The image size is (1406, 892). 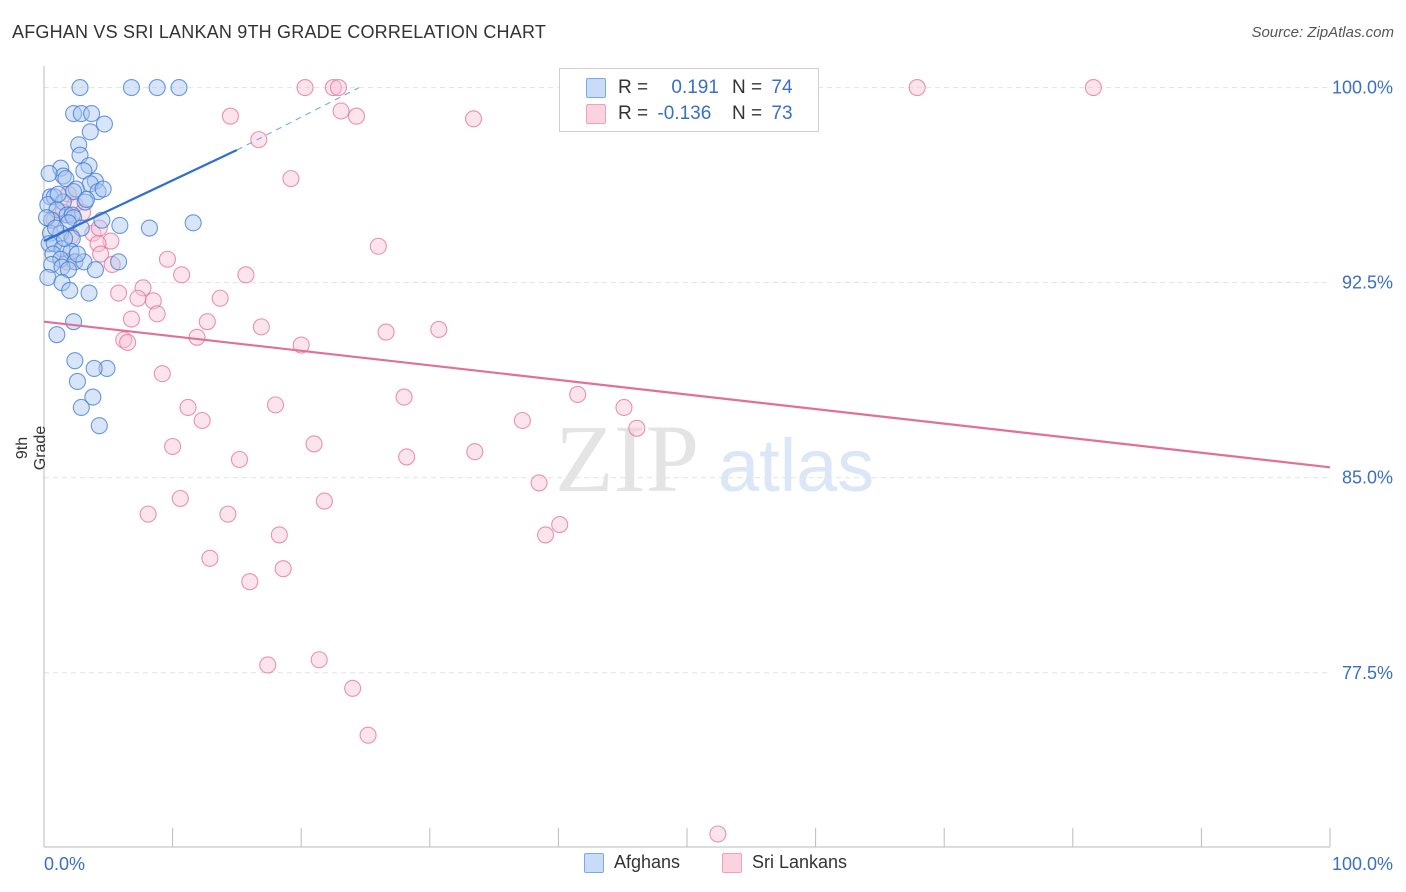 What do you see at coordinates (782, 113) in the screenshot?
I see `legend-n-value-sri-lankans: 73` at bounding box center [782, 113].